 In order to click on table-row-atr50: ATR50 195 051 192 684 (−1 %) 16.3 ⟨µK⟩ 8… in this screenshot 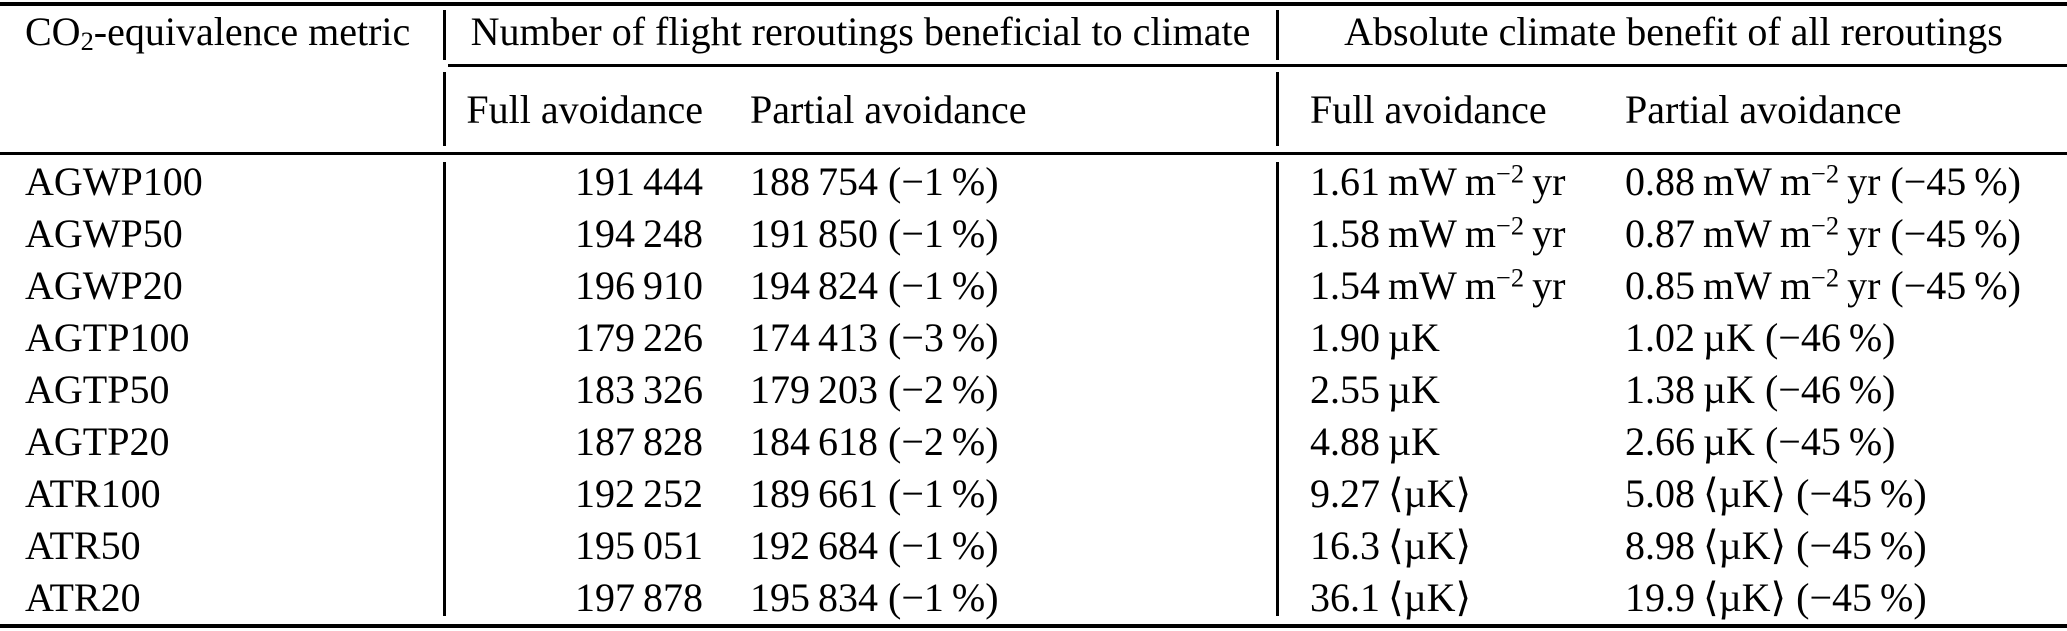, I will do `click(1033, 546)`.